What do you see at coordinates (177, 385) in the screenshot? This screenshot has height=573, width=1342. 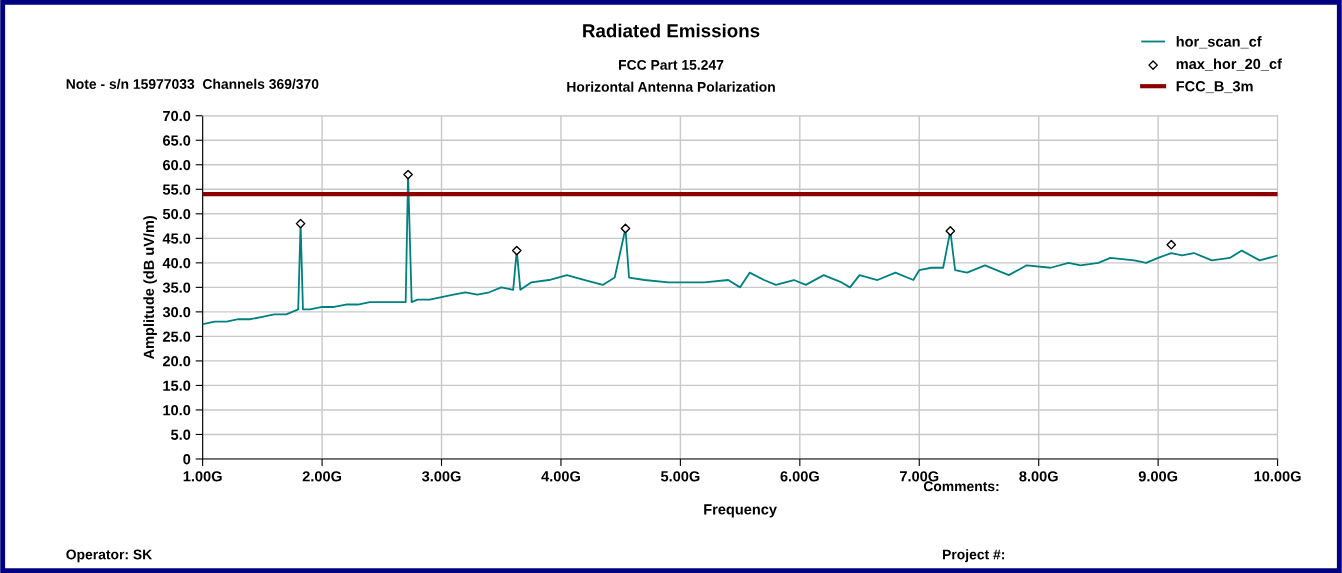 I see `y-tick-label: 15.0` at bounding box center [177, 385].